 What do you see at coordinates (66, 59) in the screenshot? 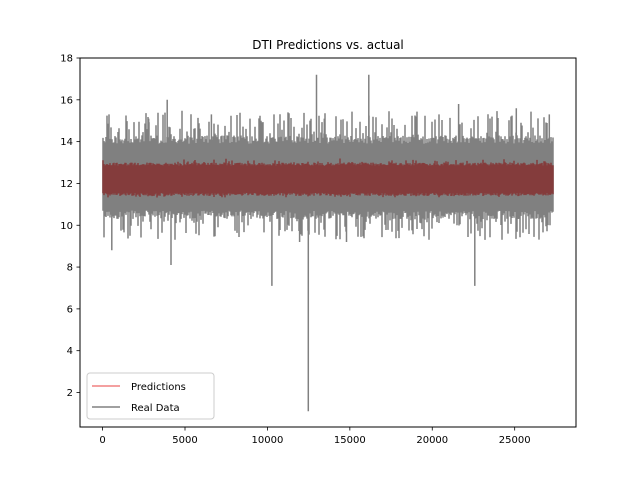
I see `y-tick-label: 18` at bounding box center [66, 59].